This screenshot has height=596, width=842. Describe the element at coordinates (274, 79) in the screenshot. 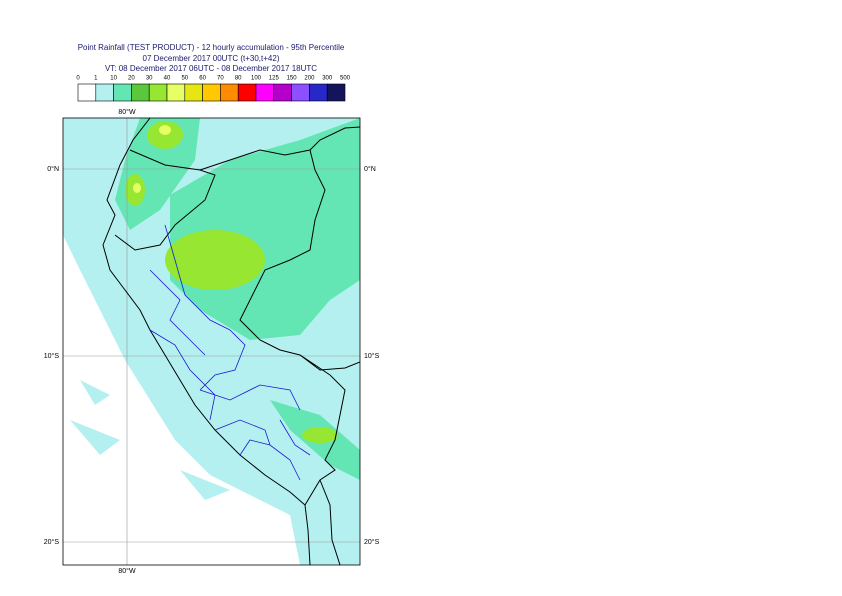

I see `colorbar-label: 125` at that location.